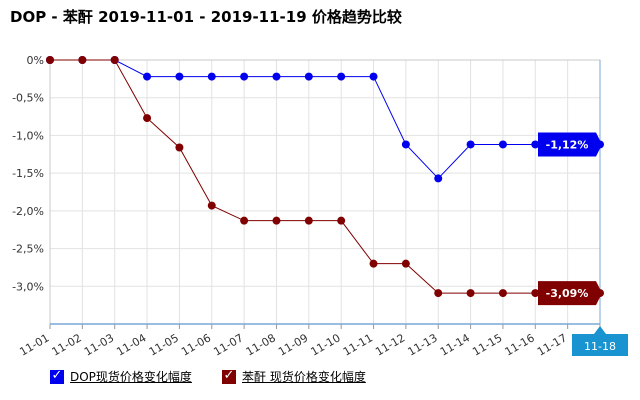  Describe the element at coordinates (520, 344) in the screenshot. I see `x-tick-label: 11-16` at that location.